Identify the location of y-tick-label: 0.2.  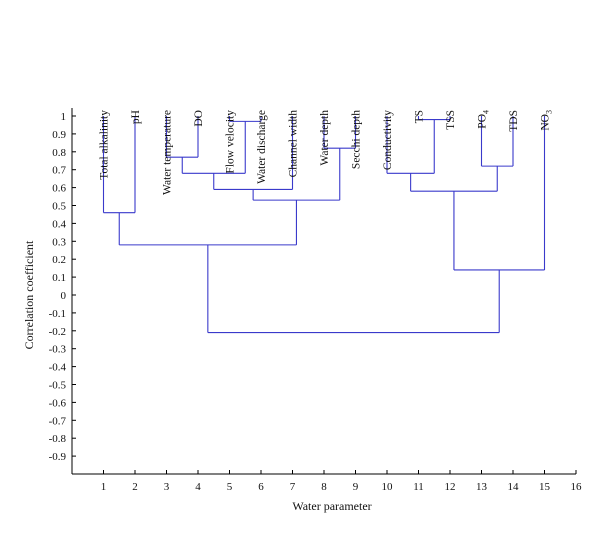
(59, 260).